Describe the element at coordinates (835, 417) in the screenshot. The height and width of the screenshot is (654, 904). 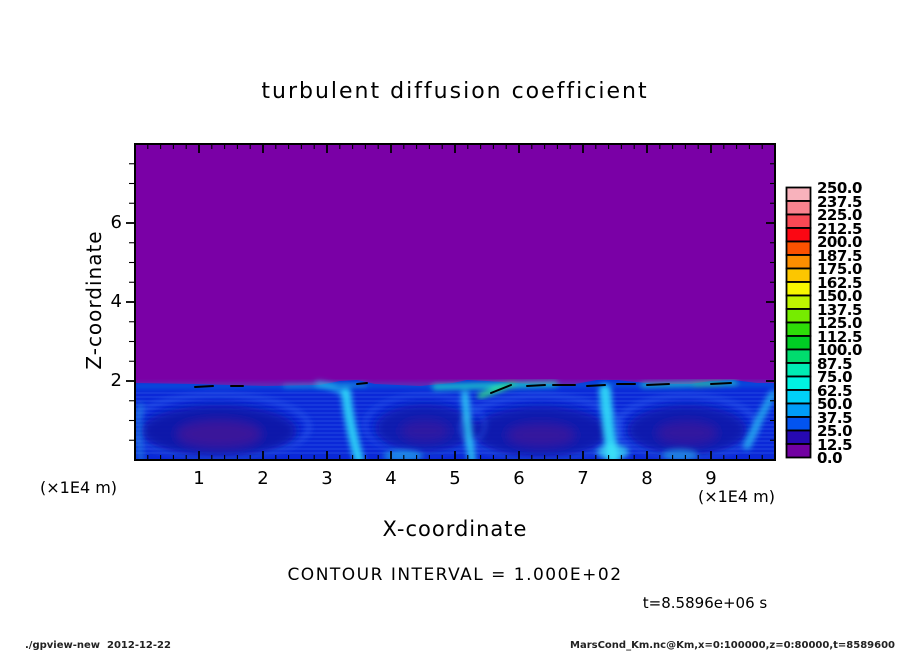
I see `colorbar-label: 37.5` at that location.